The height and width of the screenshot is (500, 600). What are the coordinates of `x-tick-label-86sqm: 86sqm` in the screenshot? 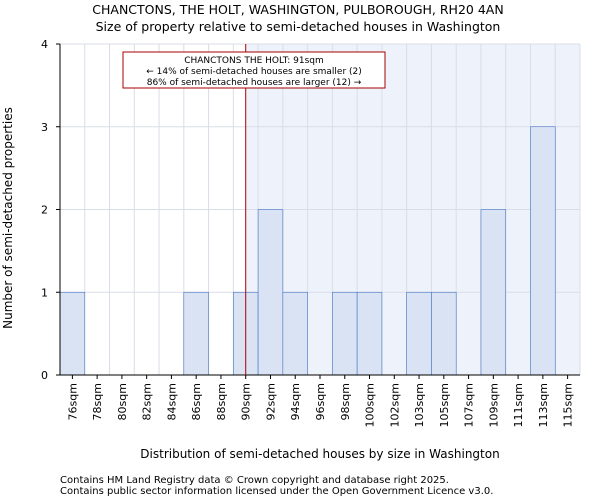 It's located at (196, 401).